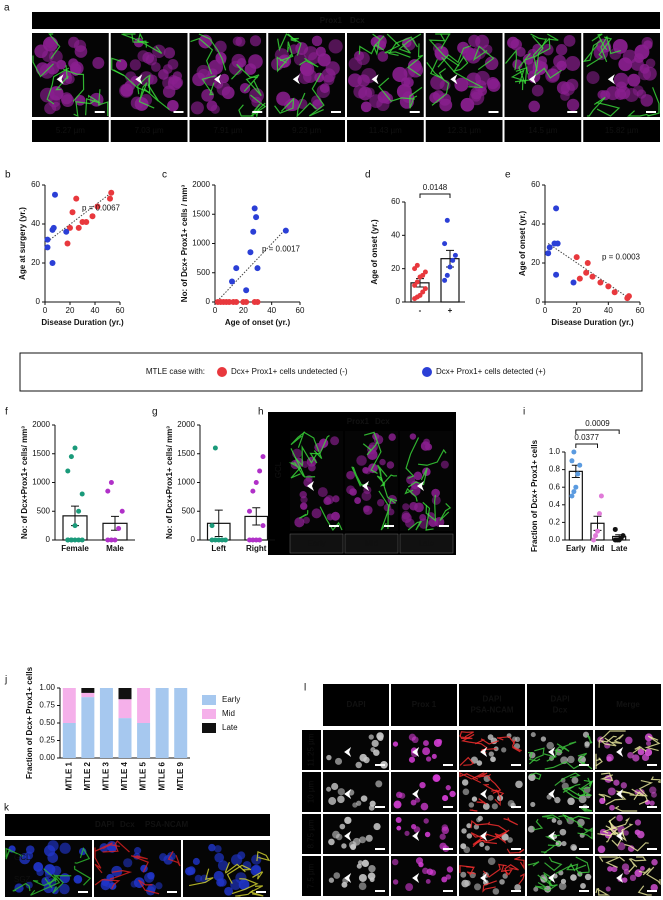 The height and width of the screenshot is (900, 663). Describe the element at coordinates (7, 808) in the screenshot. I see `panel-label: k` at that location.